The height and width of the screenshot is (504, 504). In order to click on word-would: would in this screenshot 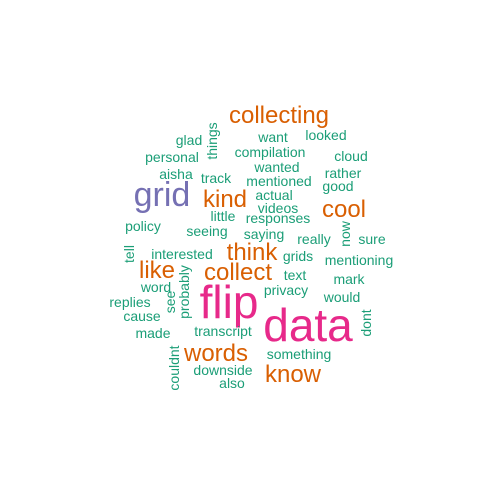, I will do `click(342, 297)`.